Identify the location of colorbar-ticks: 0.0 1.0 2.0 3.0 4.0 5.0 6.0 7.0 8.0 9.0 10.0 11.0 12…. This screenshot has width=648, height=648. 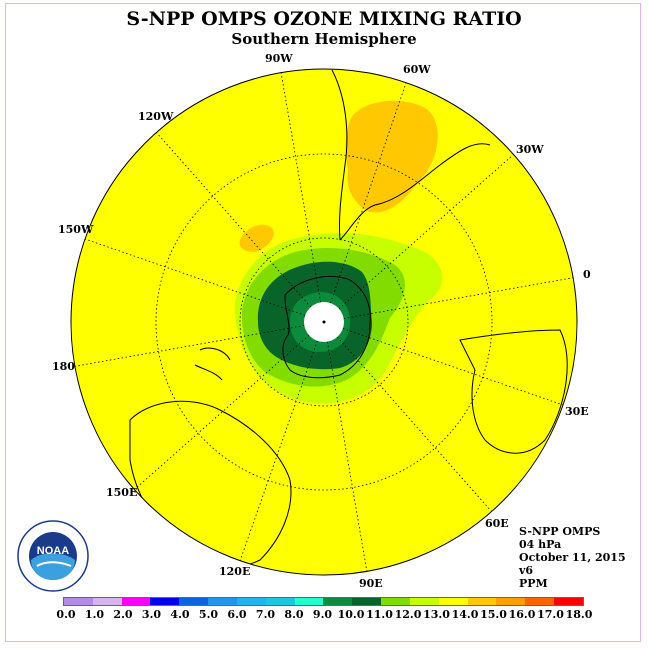
(324, 615).